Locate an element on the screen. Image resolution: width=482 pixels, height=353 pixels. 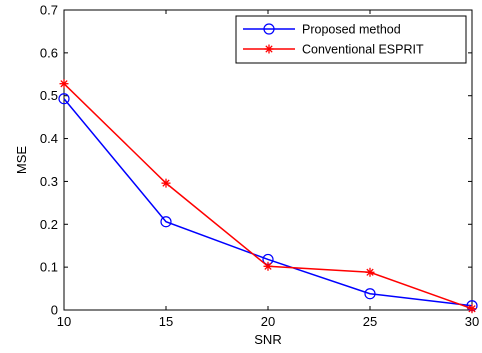
legend: Proposed method Conventional ESPRIT is located at coordinates (351, 39).